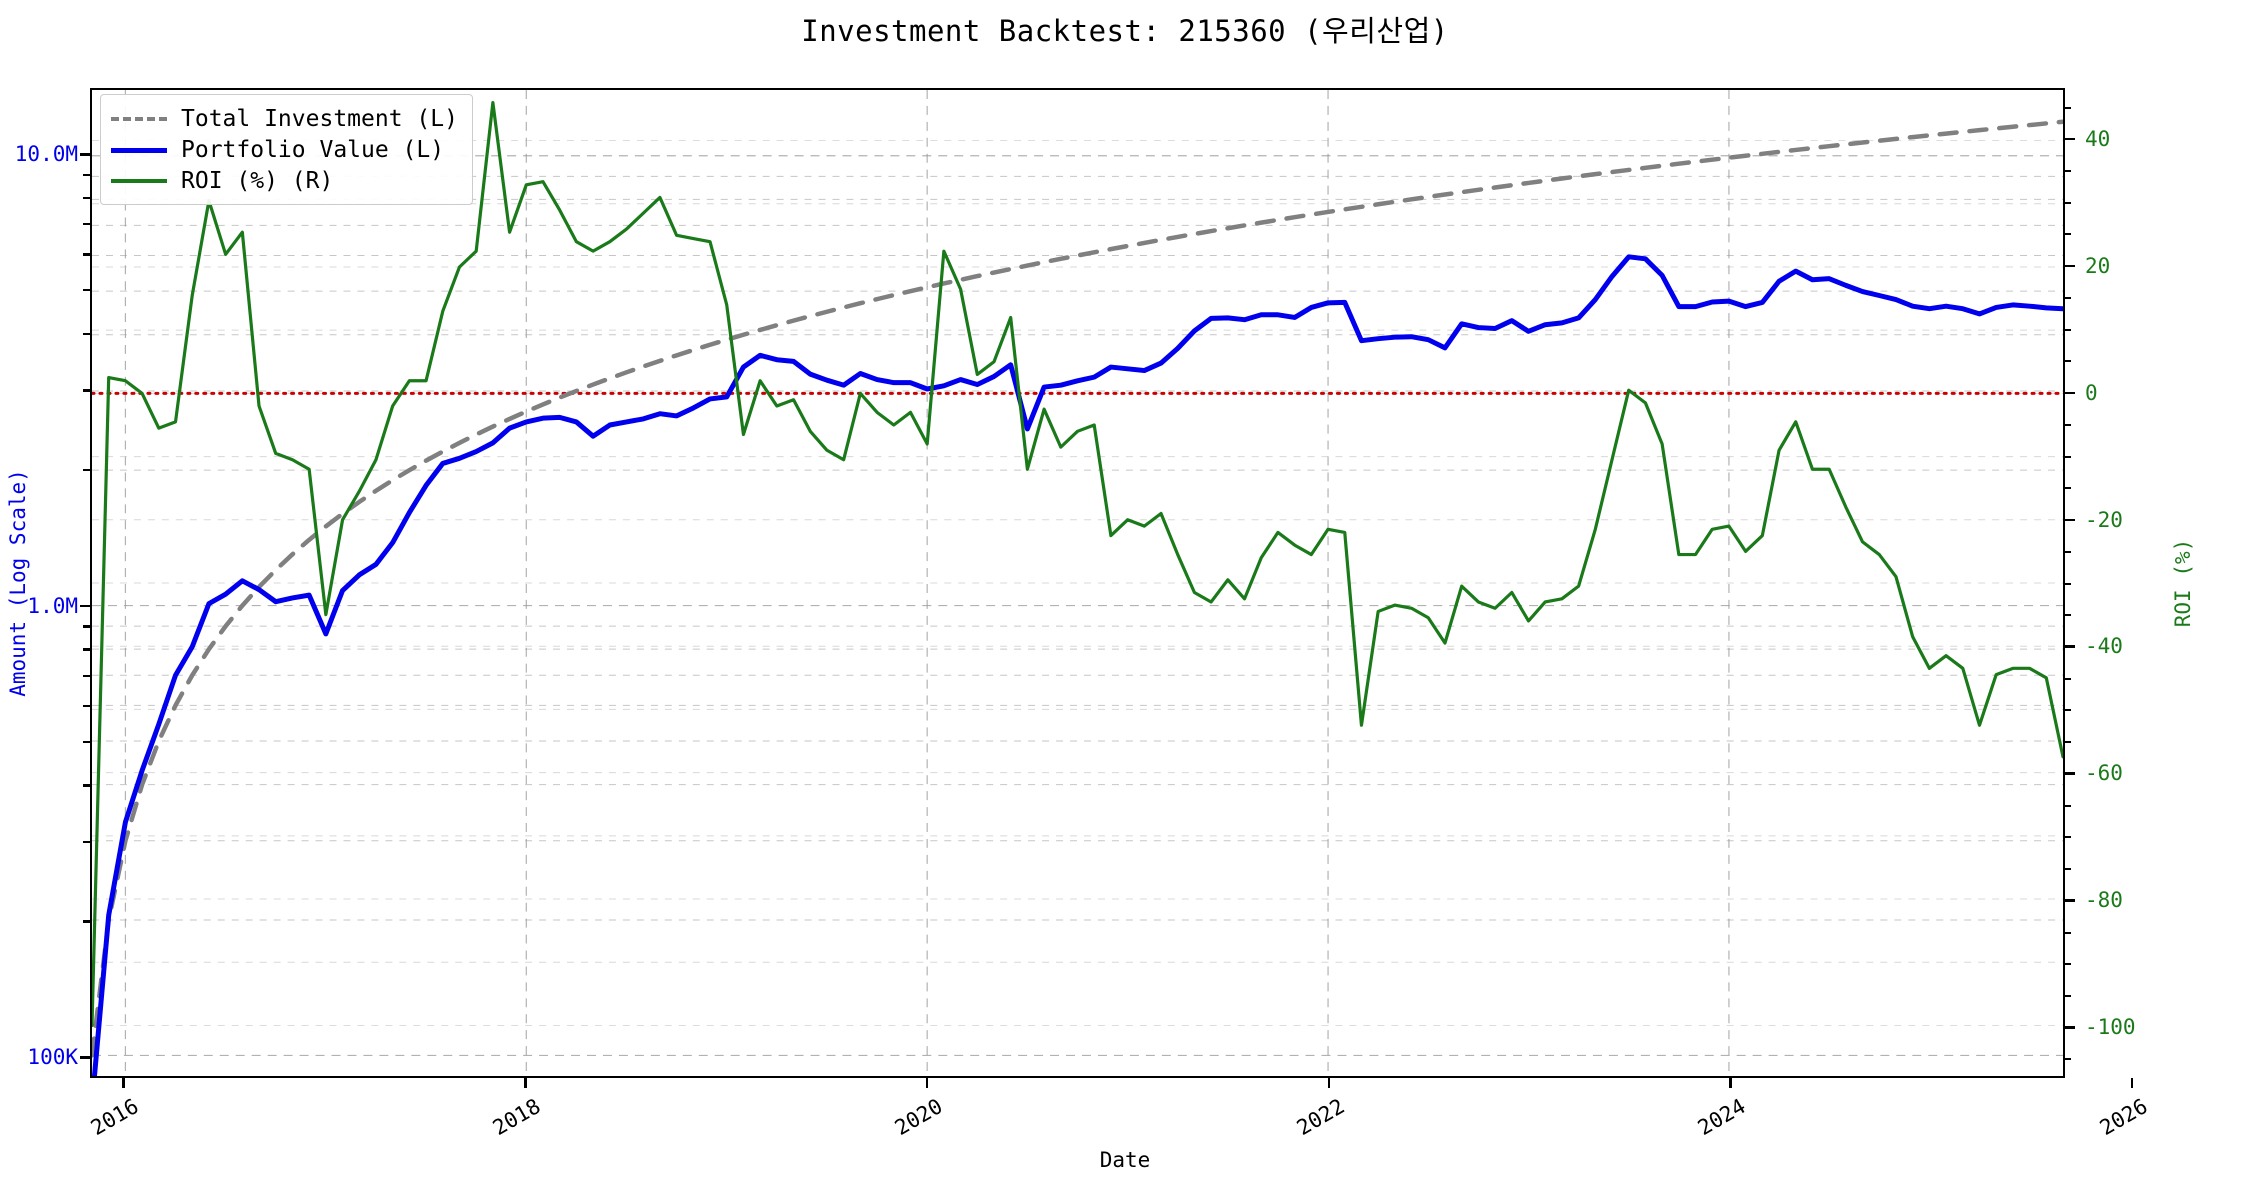 The width and height of the screenshot is (2250, 1200). What do you see at coordinates (115, 1117) in the screenshot?
I see `x-axis-label: 2016` at bounding box center [115, 1117].